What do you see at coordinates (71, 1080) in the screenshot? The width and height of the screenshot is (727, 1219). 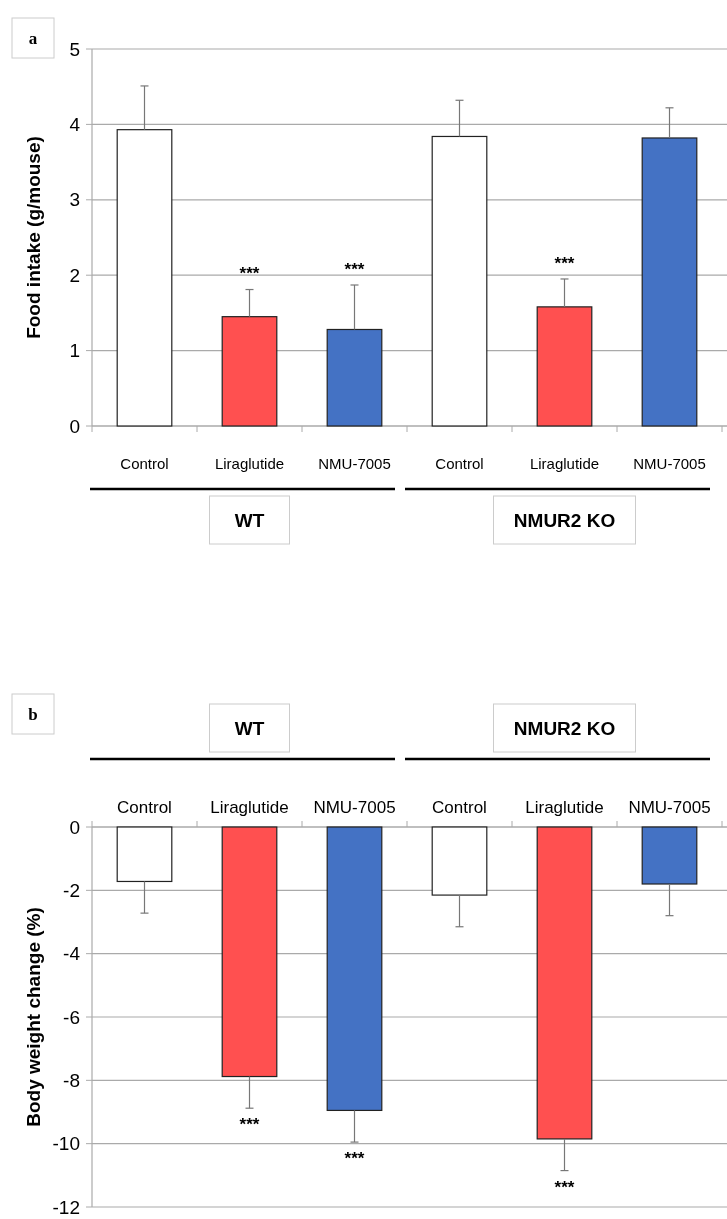 I see `y-tick-label: -8` at bounding box center [71, 1080].